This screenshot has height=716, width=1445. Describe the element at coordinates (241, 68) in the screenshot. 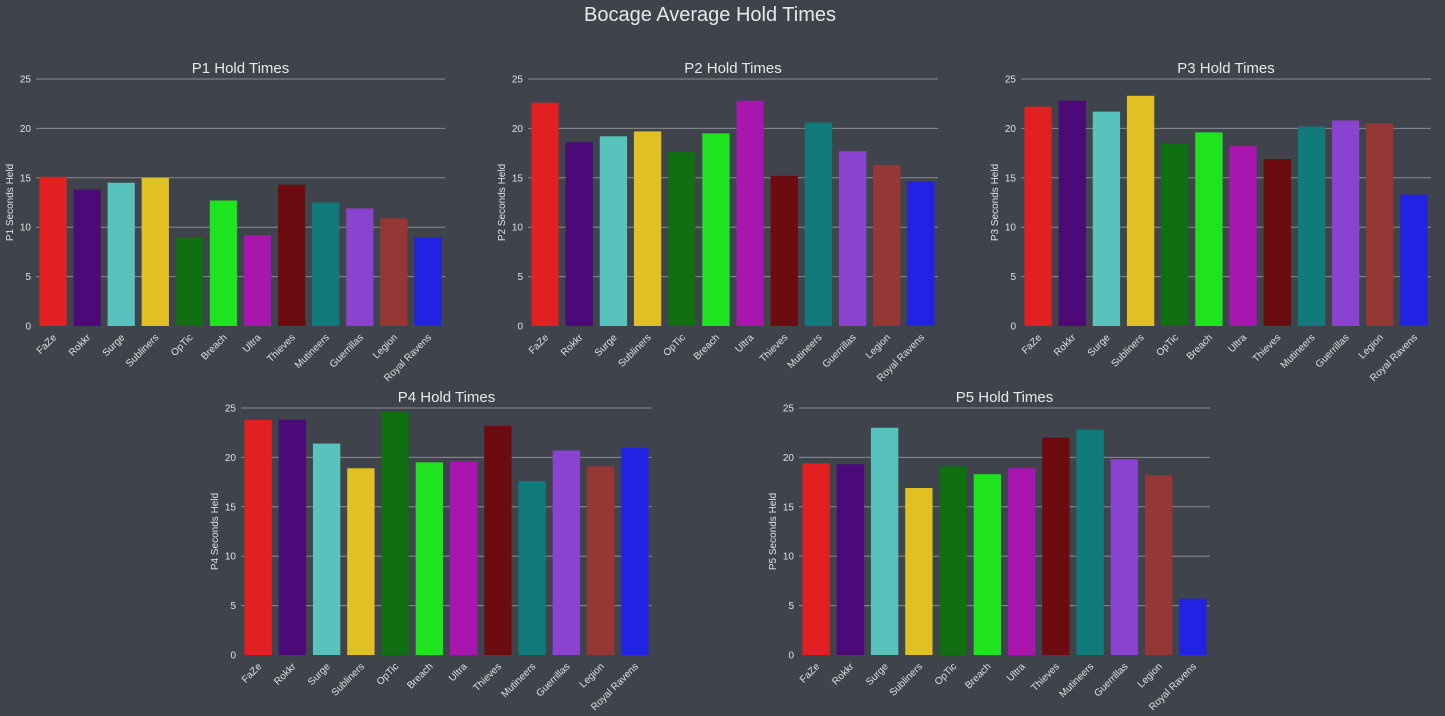

I see `panel-title: P1 Hold Times` at that location.